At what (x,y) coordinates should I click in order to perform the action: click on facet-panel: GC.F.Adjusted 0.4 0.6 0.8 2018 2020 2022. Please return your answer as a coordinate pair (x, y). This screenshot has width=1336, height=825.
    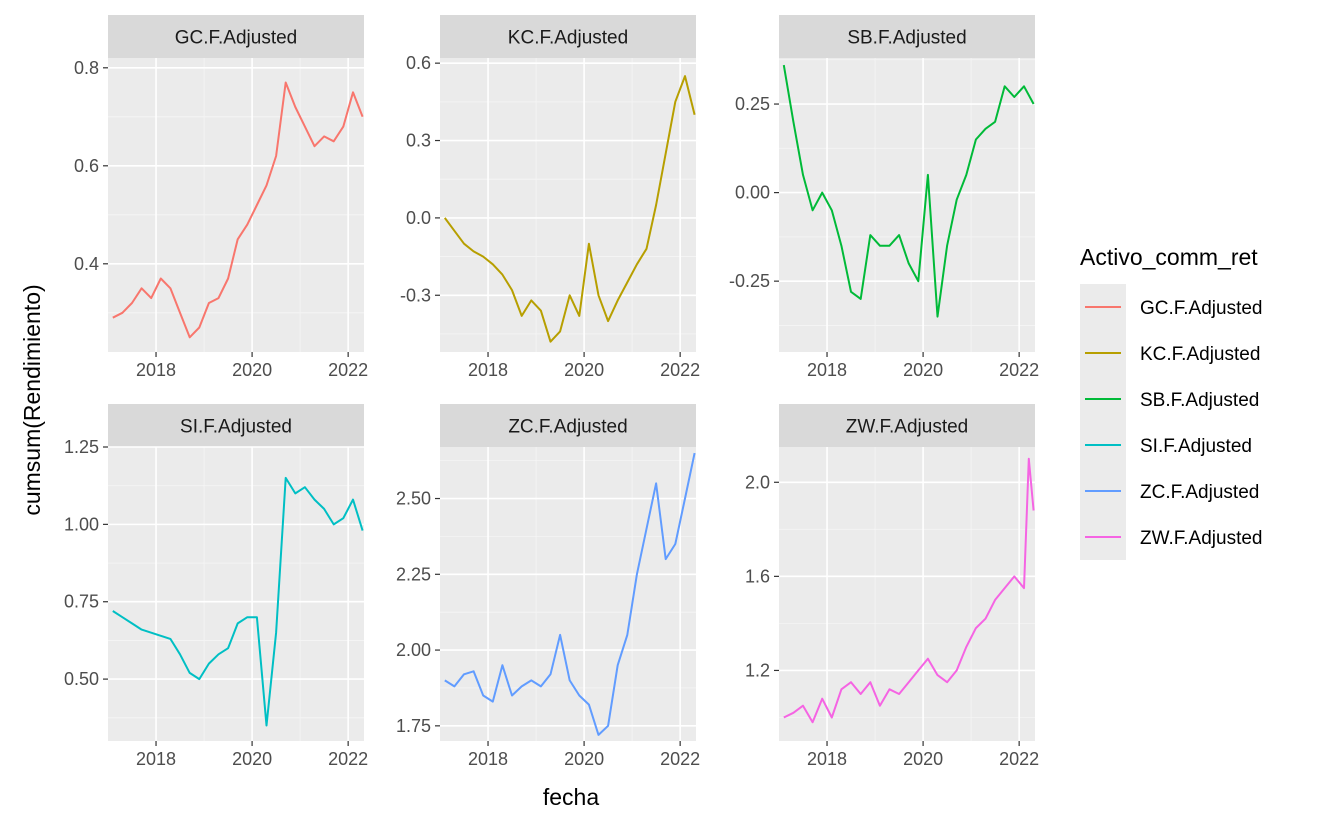
    Looking at the image, I should click on (221, 197).